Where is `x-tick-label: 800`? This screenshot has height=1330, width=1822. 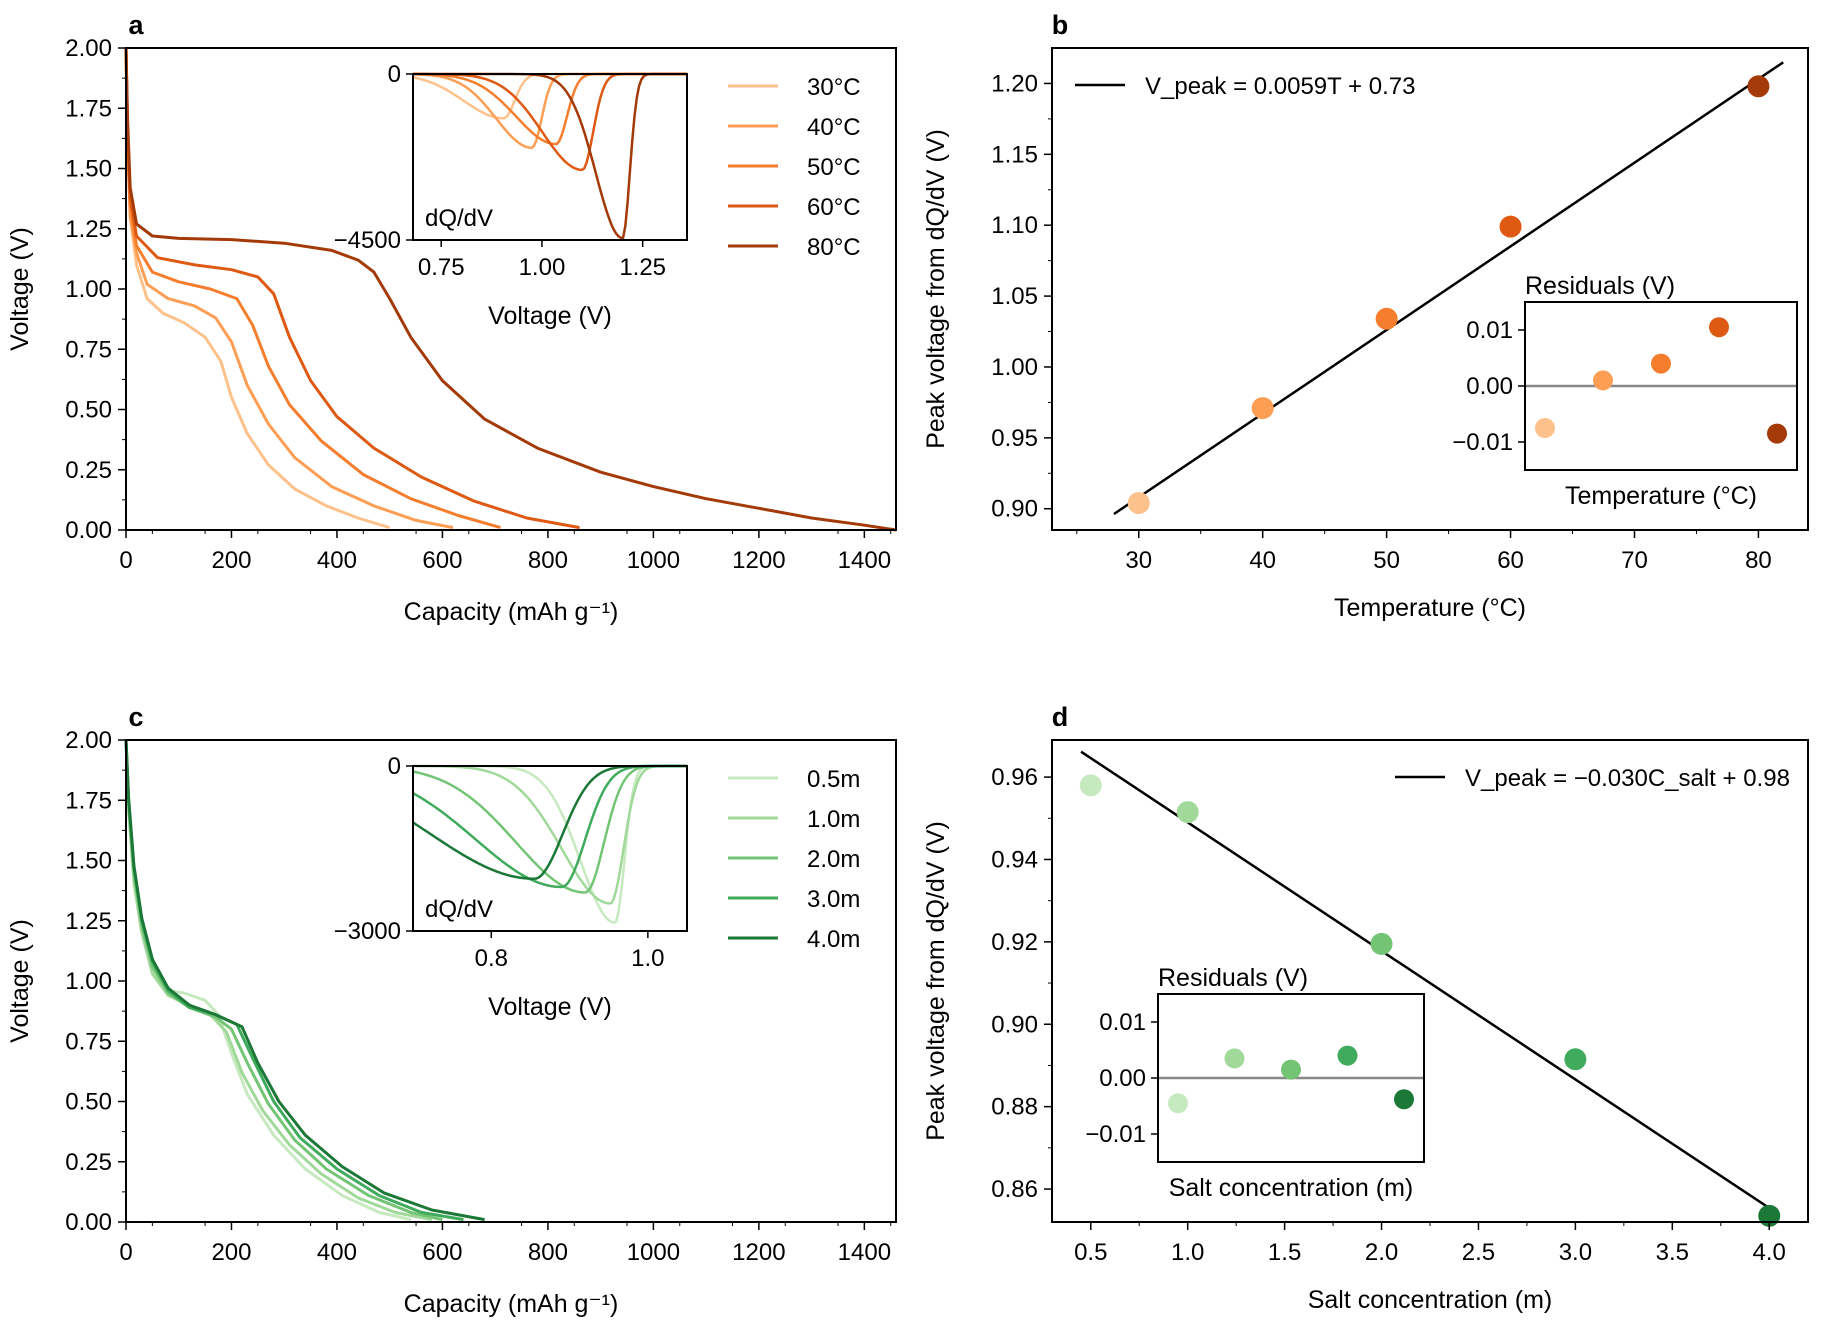
x-tick-label: 800 is located at coordinates (548, 1252).